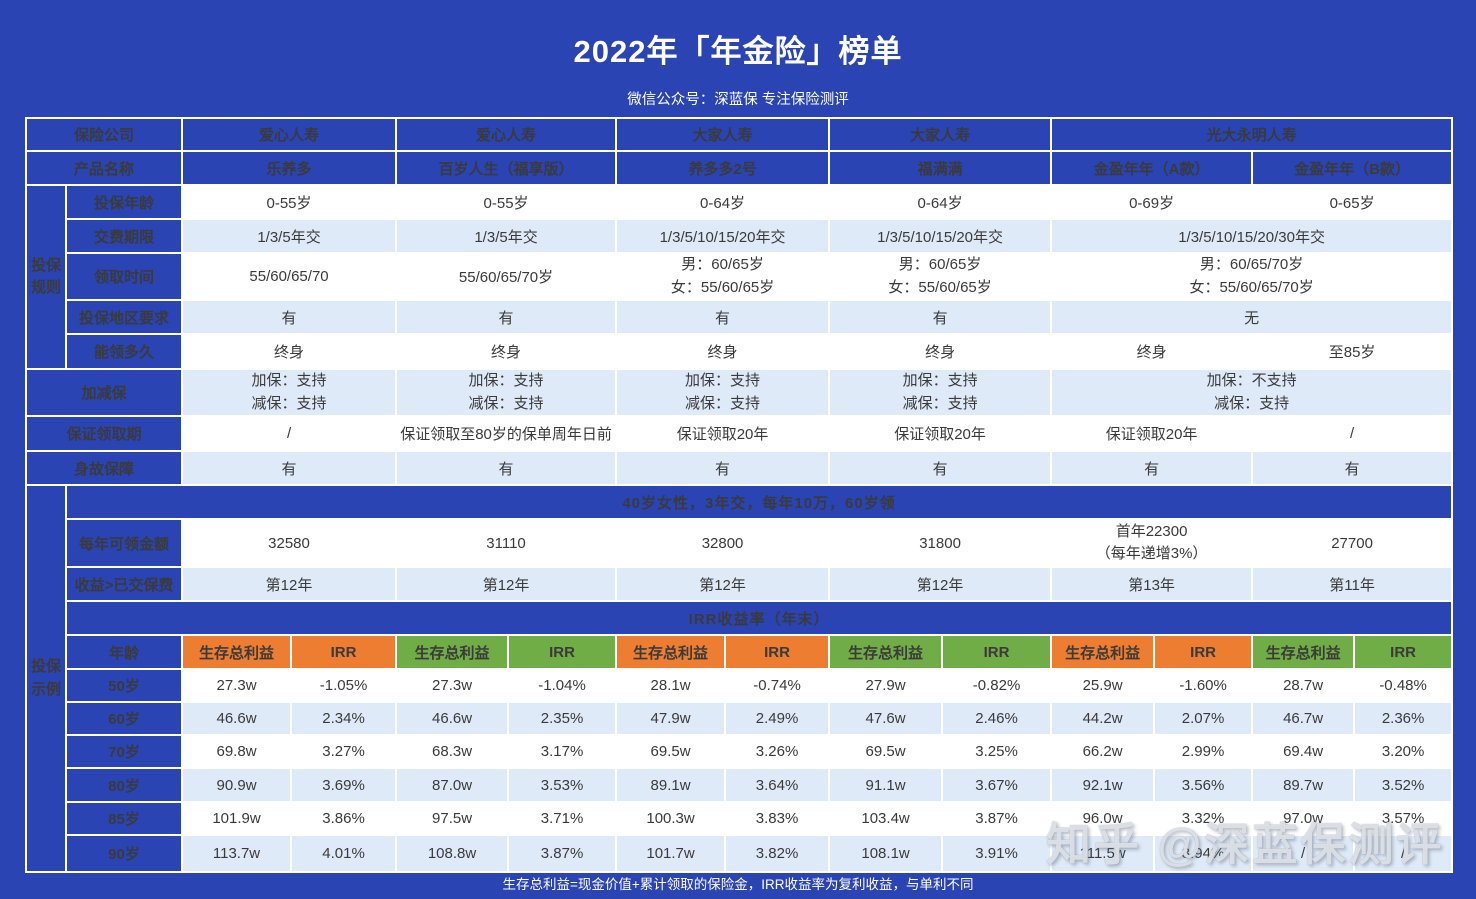  Describe the element at coordinates (104, 134) in the screenshot. I see `row-company-label: 保险公司` at that location.